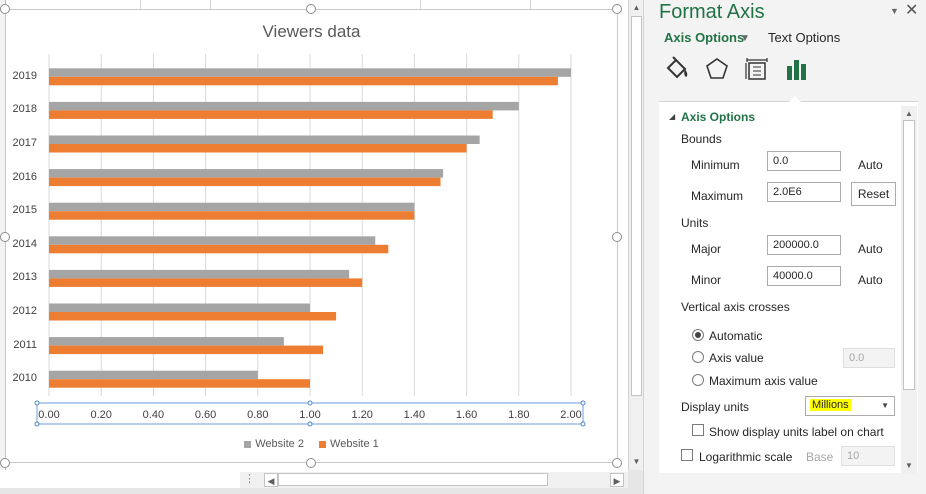 The width and height of the screenshot is (926, 494). What do you see at coordinates (717, 70) in the screenshot?
I see `pentagon-icon` at bounding box center [717, 70].